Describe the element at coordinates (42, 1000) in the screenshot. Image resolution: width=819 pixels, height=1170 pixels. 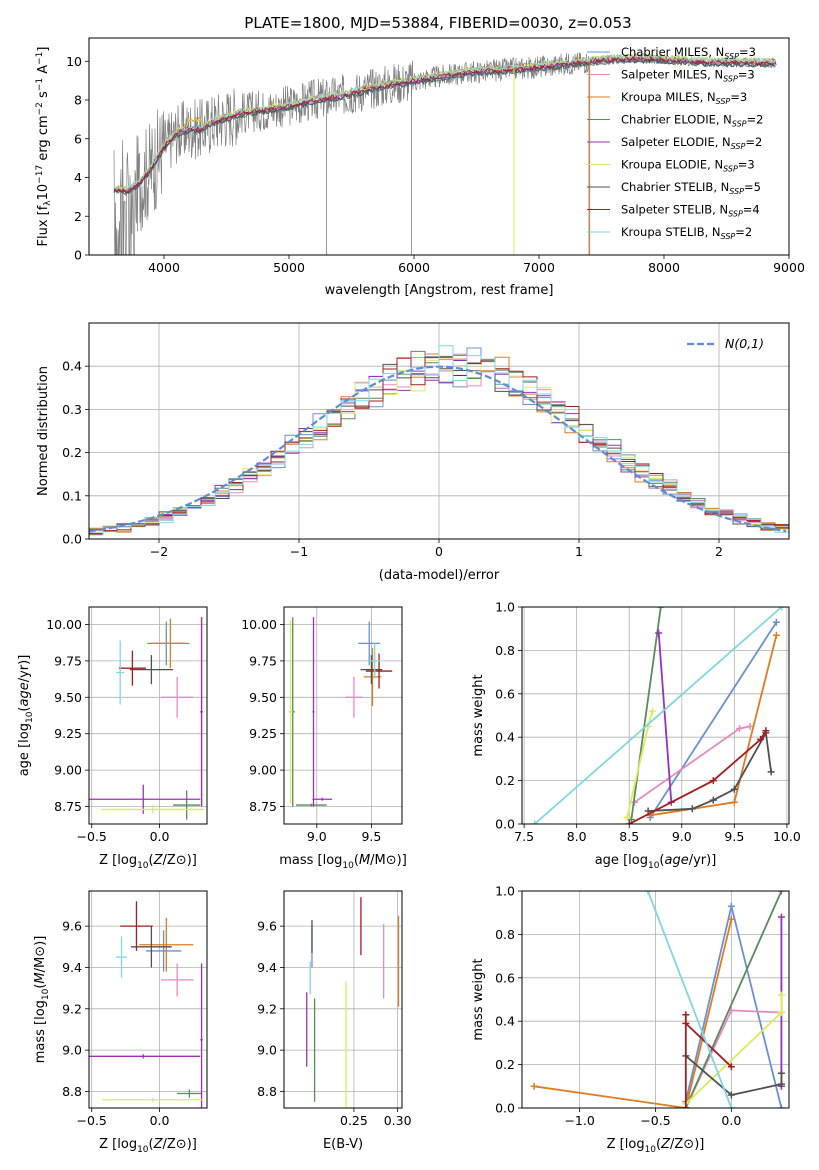
I see `y-axis-label: mass [log10(M/M⊙)]` at that location.